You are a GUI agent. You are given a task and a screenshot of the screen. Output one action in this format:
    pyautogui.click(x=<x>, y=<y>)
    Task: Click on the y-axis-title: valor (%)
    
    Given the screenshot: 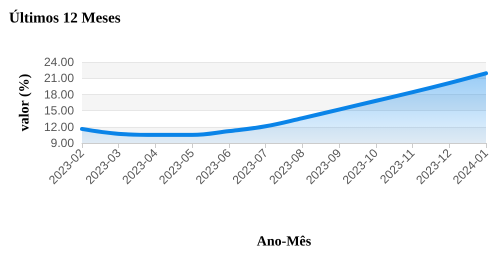 What is the action you would take?
    pyautogui.click(x=25, y=102)
    